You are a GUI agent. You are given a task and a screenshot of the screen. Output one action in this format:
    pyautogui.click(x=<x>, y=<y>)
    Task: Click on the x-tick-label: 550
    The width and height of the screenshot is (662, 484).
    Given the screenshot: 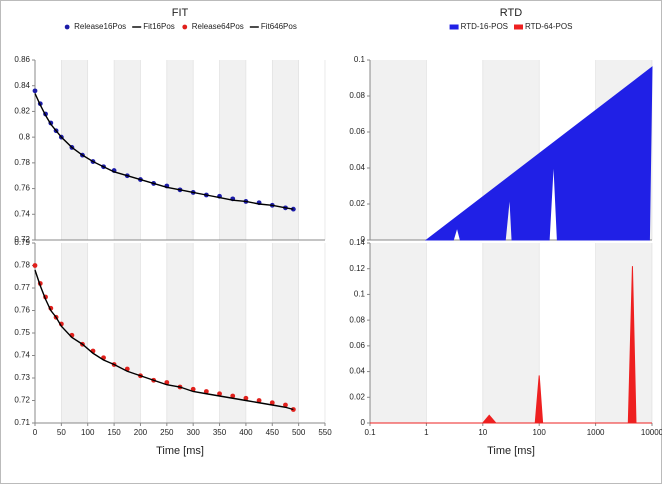 What is the action you would take?
    pyautogui.click(x=325, y=432)
    